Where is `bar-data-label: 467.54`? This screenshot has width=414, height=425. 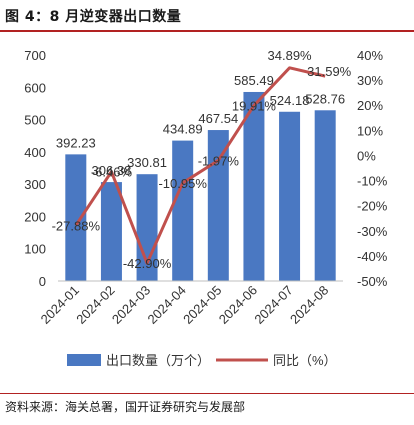
bar-data-label: 467.54 is located at coordinates (218, 118).